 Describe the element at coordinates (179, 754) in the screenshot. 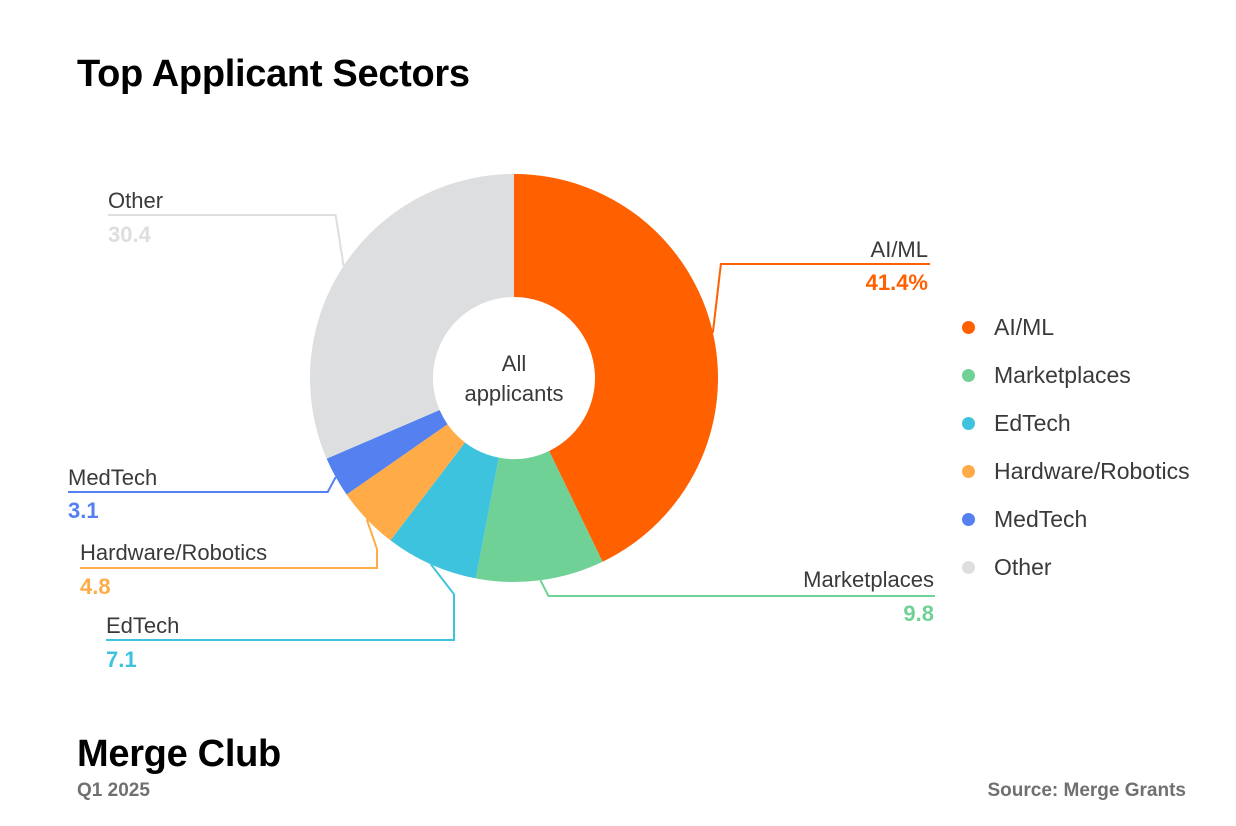

I see `brand-name: Merge Club` at that location.